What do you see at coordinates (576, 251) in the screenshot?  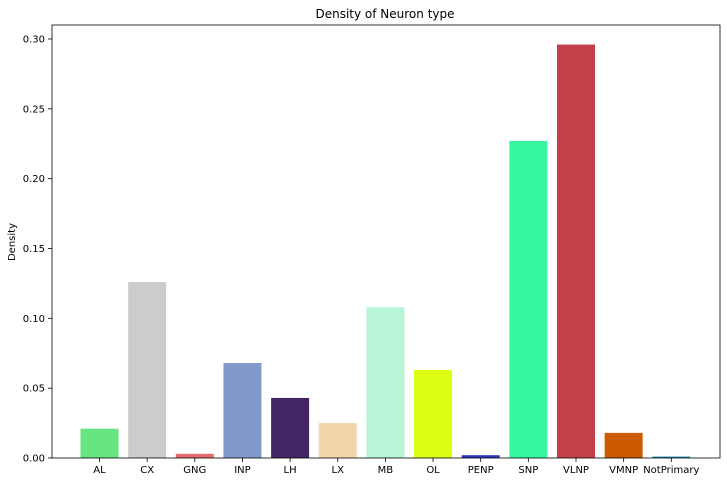 I see `bar-vlnp` at bounding box center [576, 251].